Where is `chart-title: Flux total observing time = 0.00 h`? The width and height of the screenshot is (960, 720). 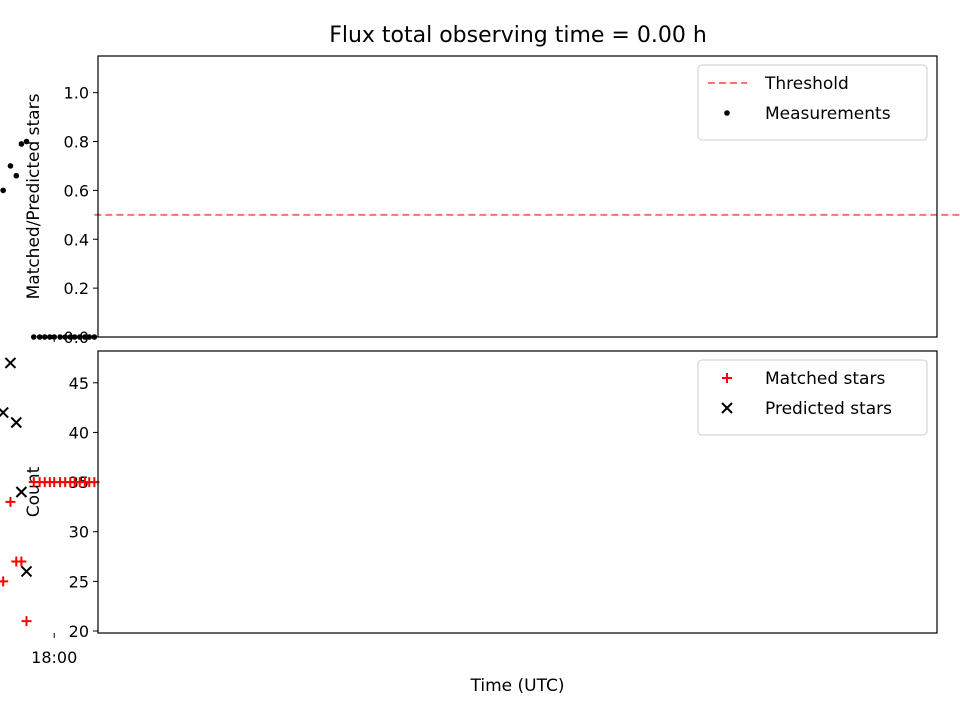
chart-title: Flux total observing time = 0.00 h is located at coordinates (518, 35).